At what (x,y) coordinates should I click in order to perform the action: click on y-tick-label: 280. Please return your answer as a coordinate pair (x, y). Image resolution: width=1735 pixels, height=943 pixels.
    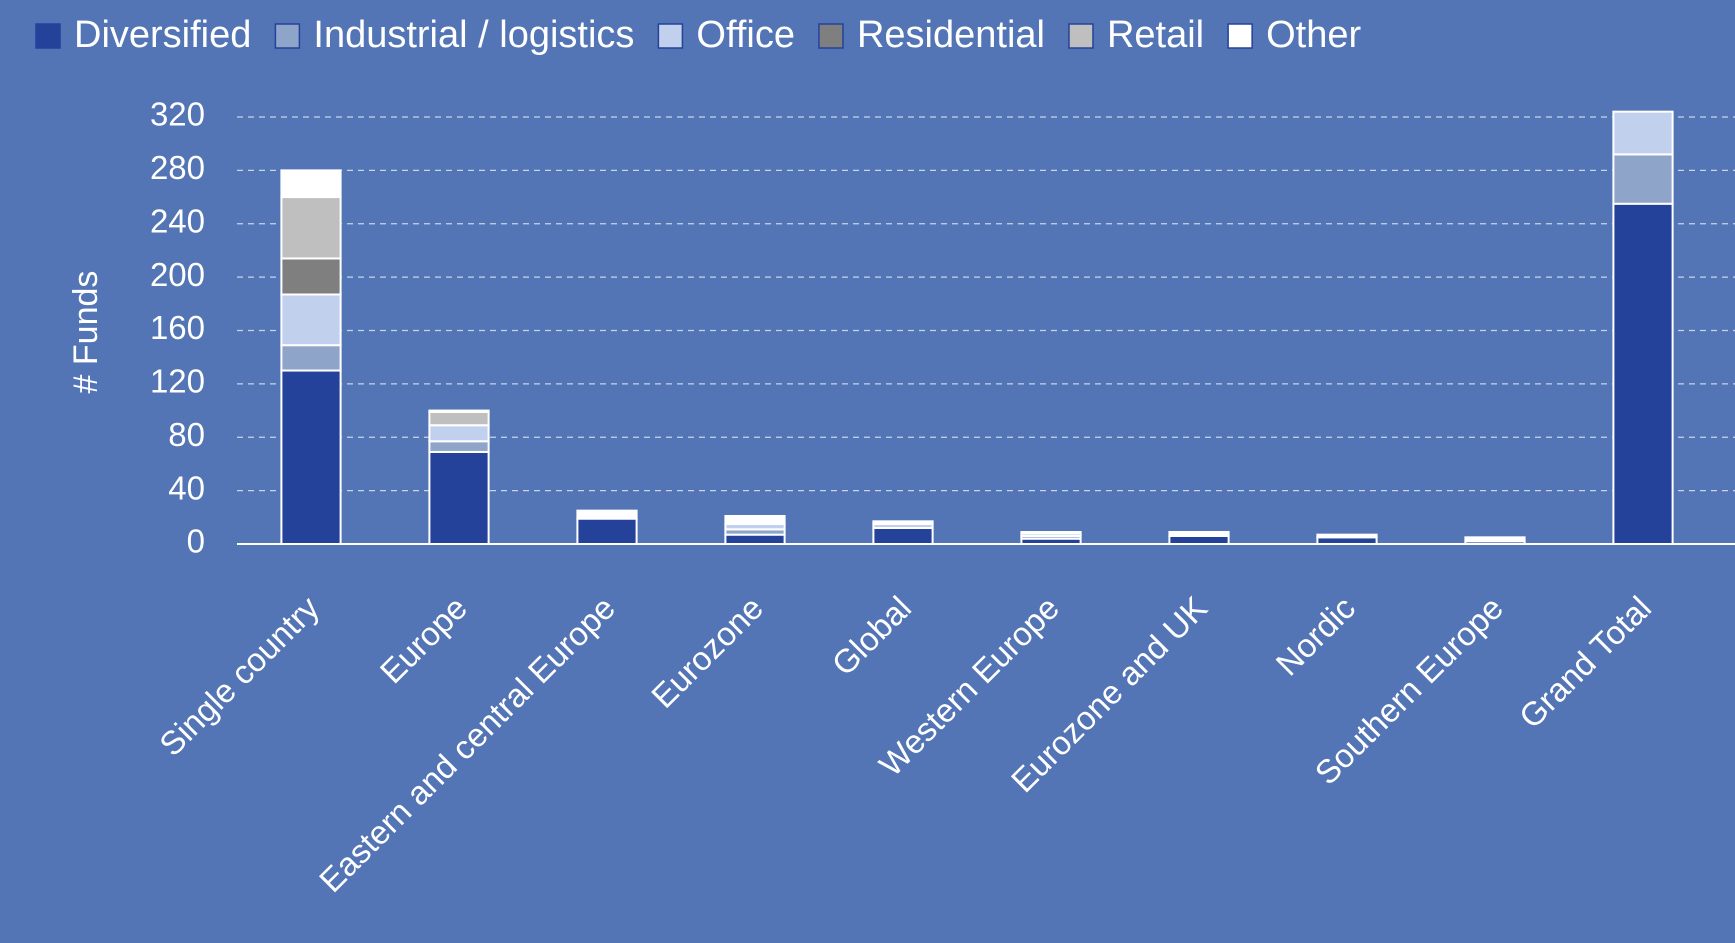
    Looking at the image, I should click on (177, 167).